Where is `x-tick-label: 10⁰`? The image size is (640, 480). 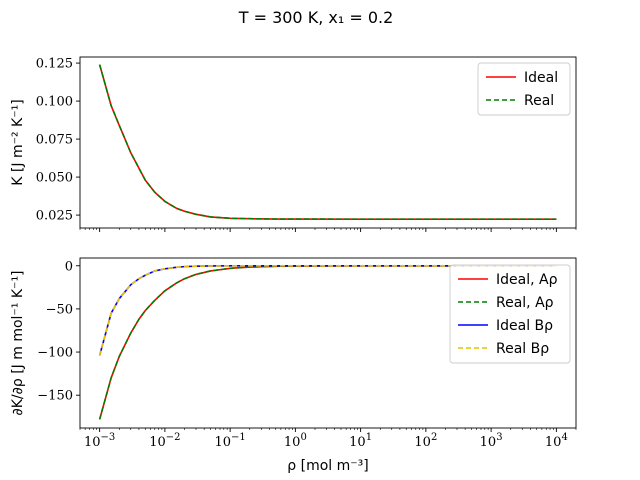
x-tick-label: 10⁰ is located at coordinates (295, 441).